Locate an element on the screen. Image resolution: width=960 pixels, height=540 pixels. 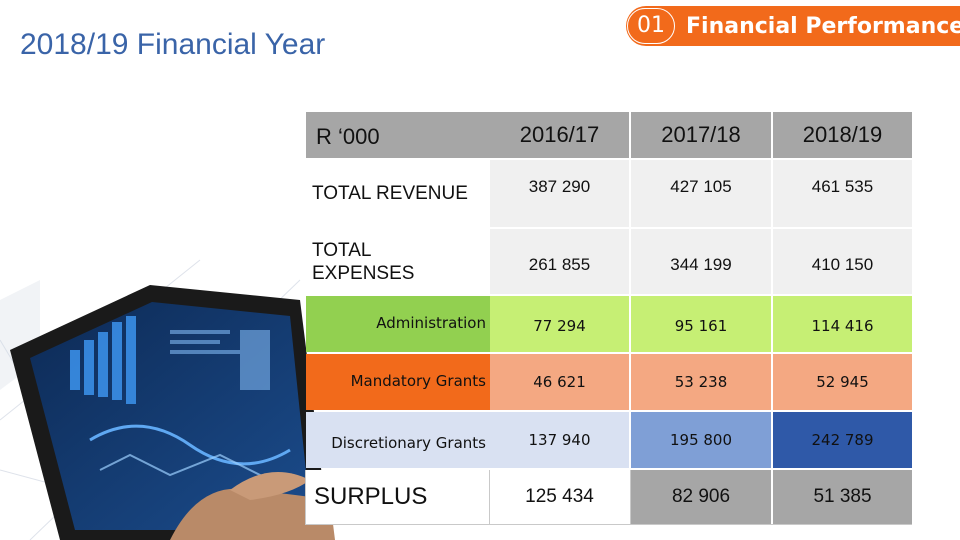
table-header-col-2018: 2018/19 is located at coordinates (842, 135).